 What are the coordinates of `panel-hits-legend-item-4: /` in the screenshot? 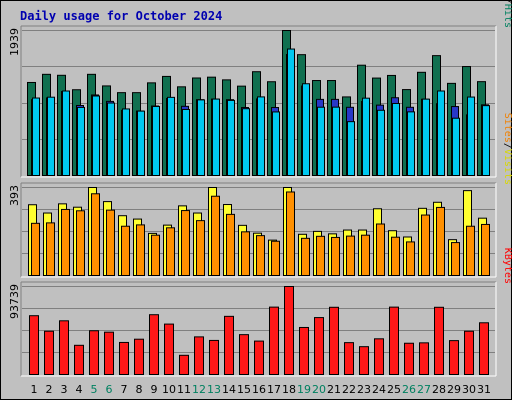 It's located at (507, 2).